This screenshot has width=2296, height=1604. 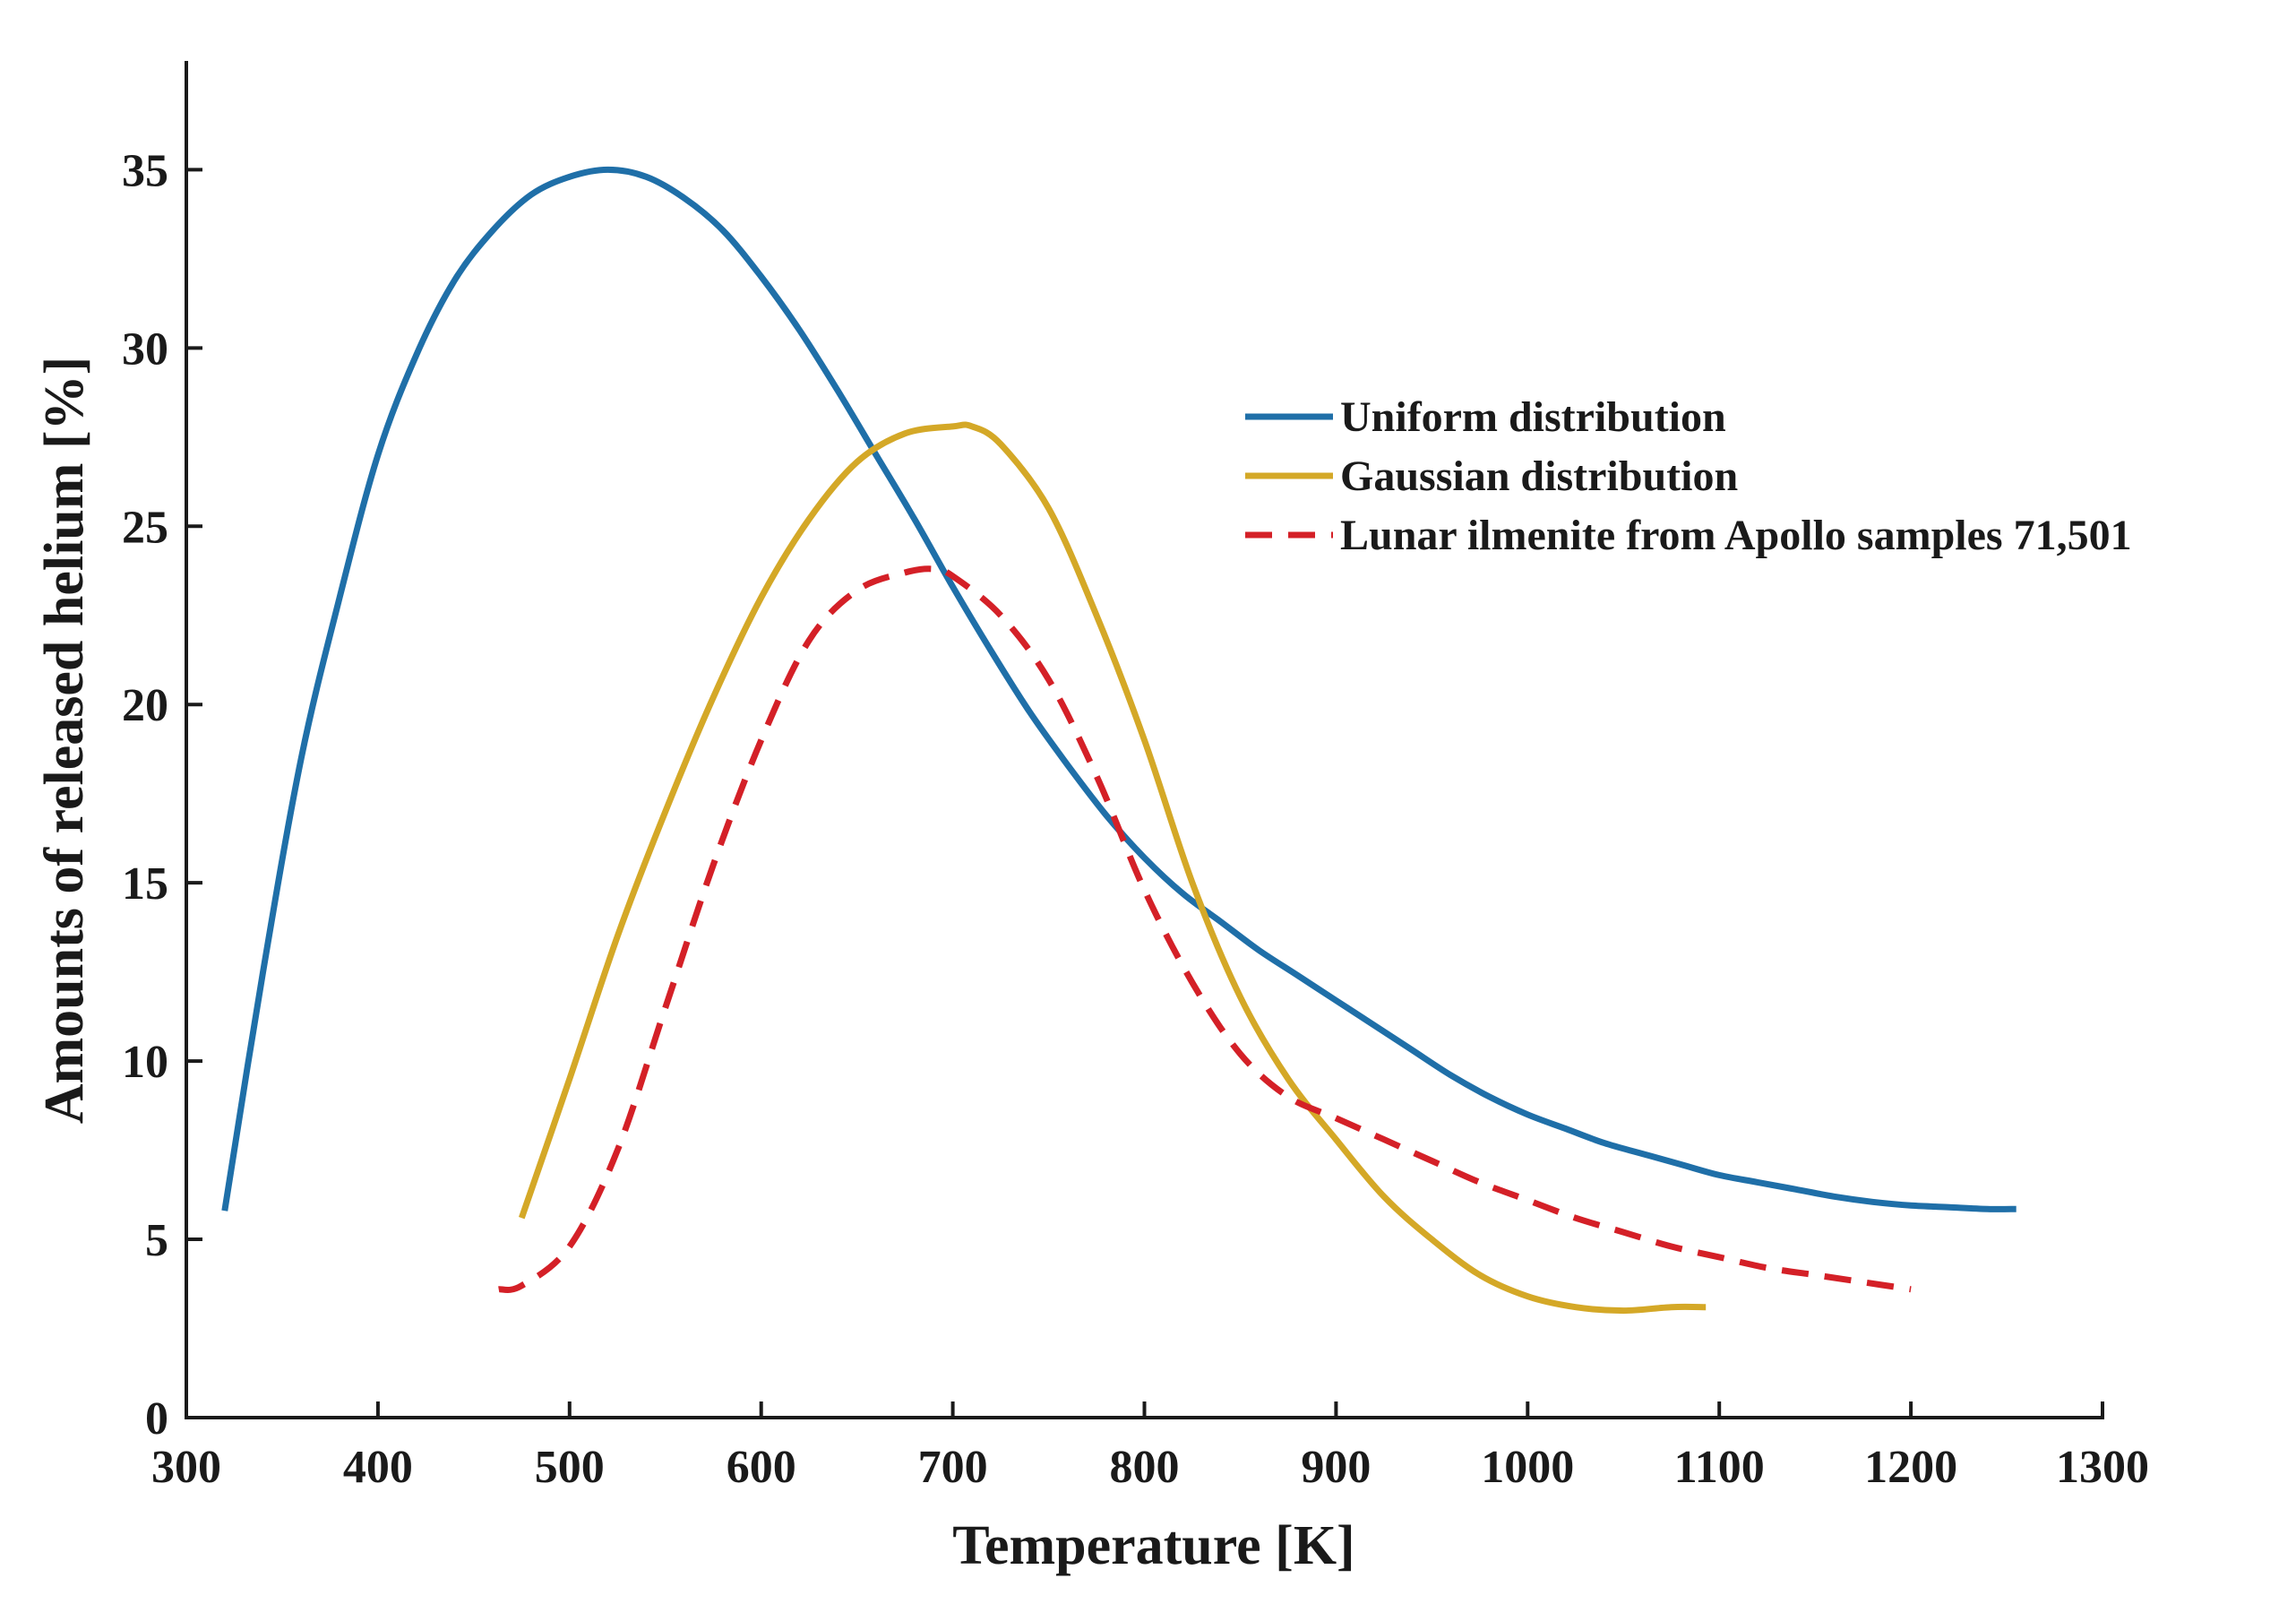 I want to click on y-tick-label: 35, so click(x=145, y=170).